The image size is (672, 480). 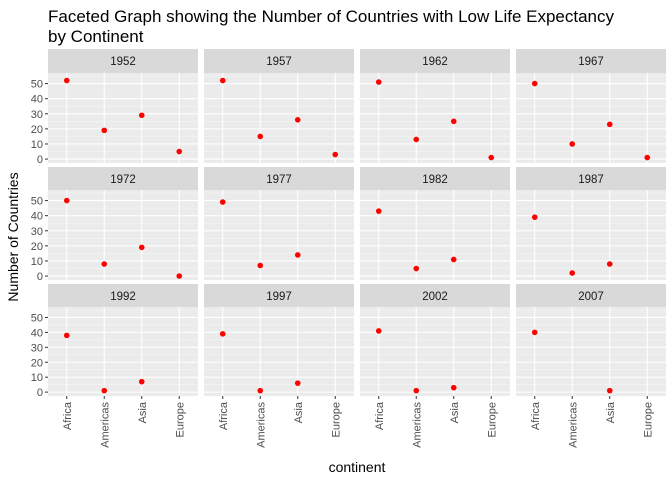 What do you see at coordinates (435, 62) in the screenshot?
I see `facet-strip-label: 1962` at bounding box center [435, 62].